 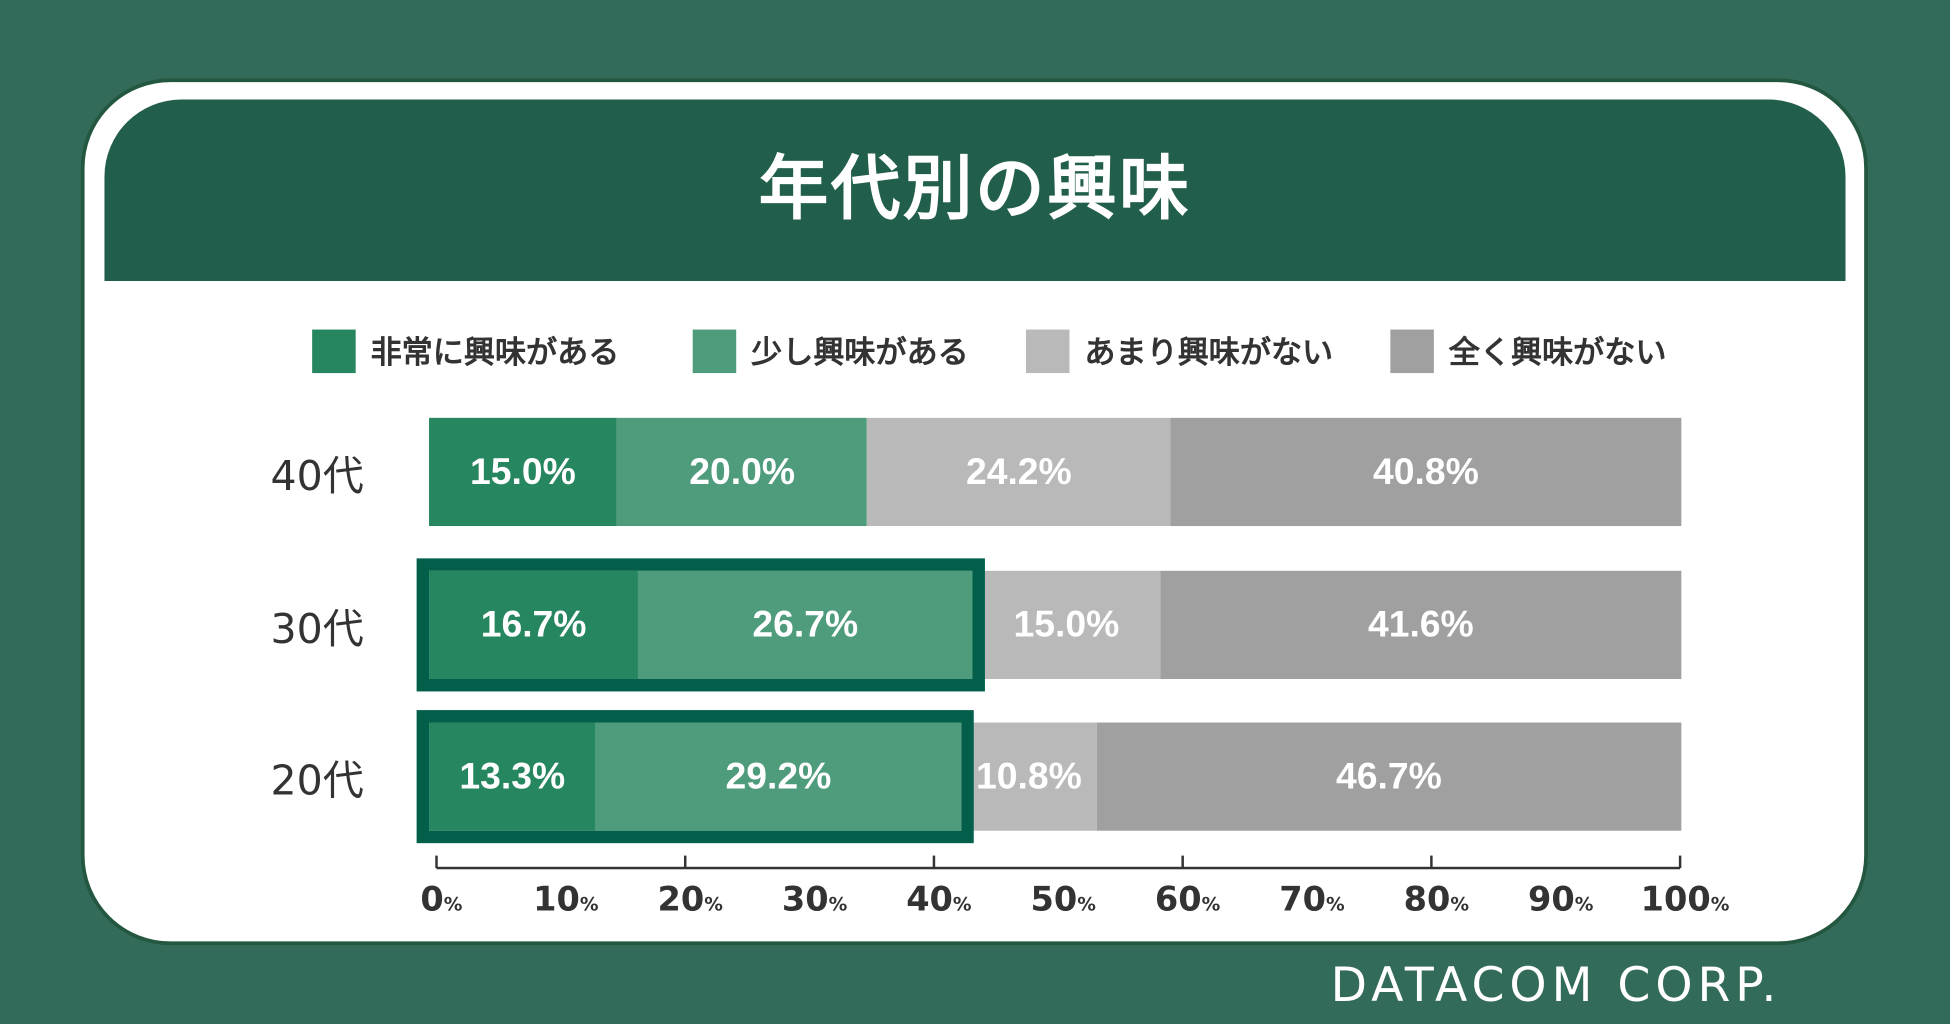 I want to click on x-tick-label: 10%, so click(x=565, y=899).